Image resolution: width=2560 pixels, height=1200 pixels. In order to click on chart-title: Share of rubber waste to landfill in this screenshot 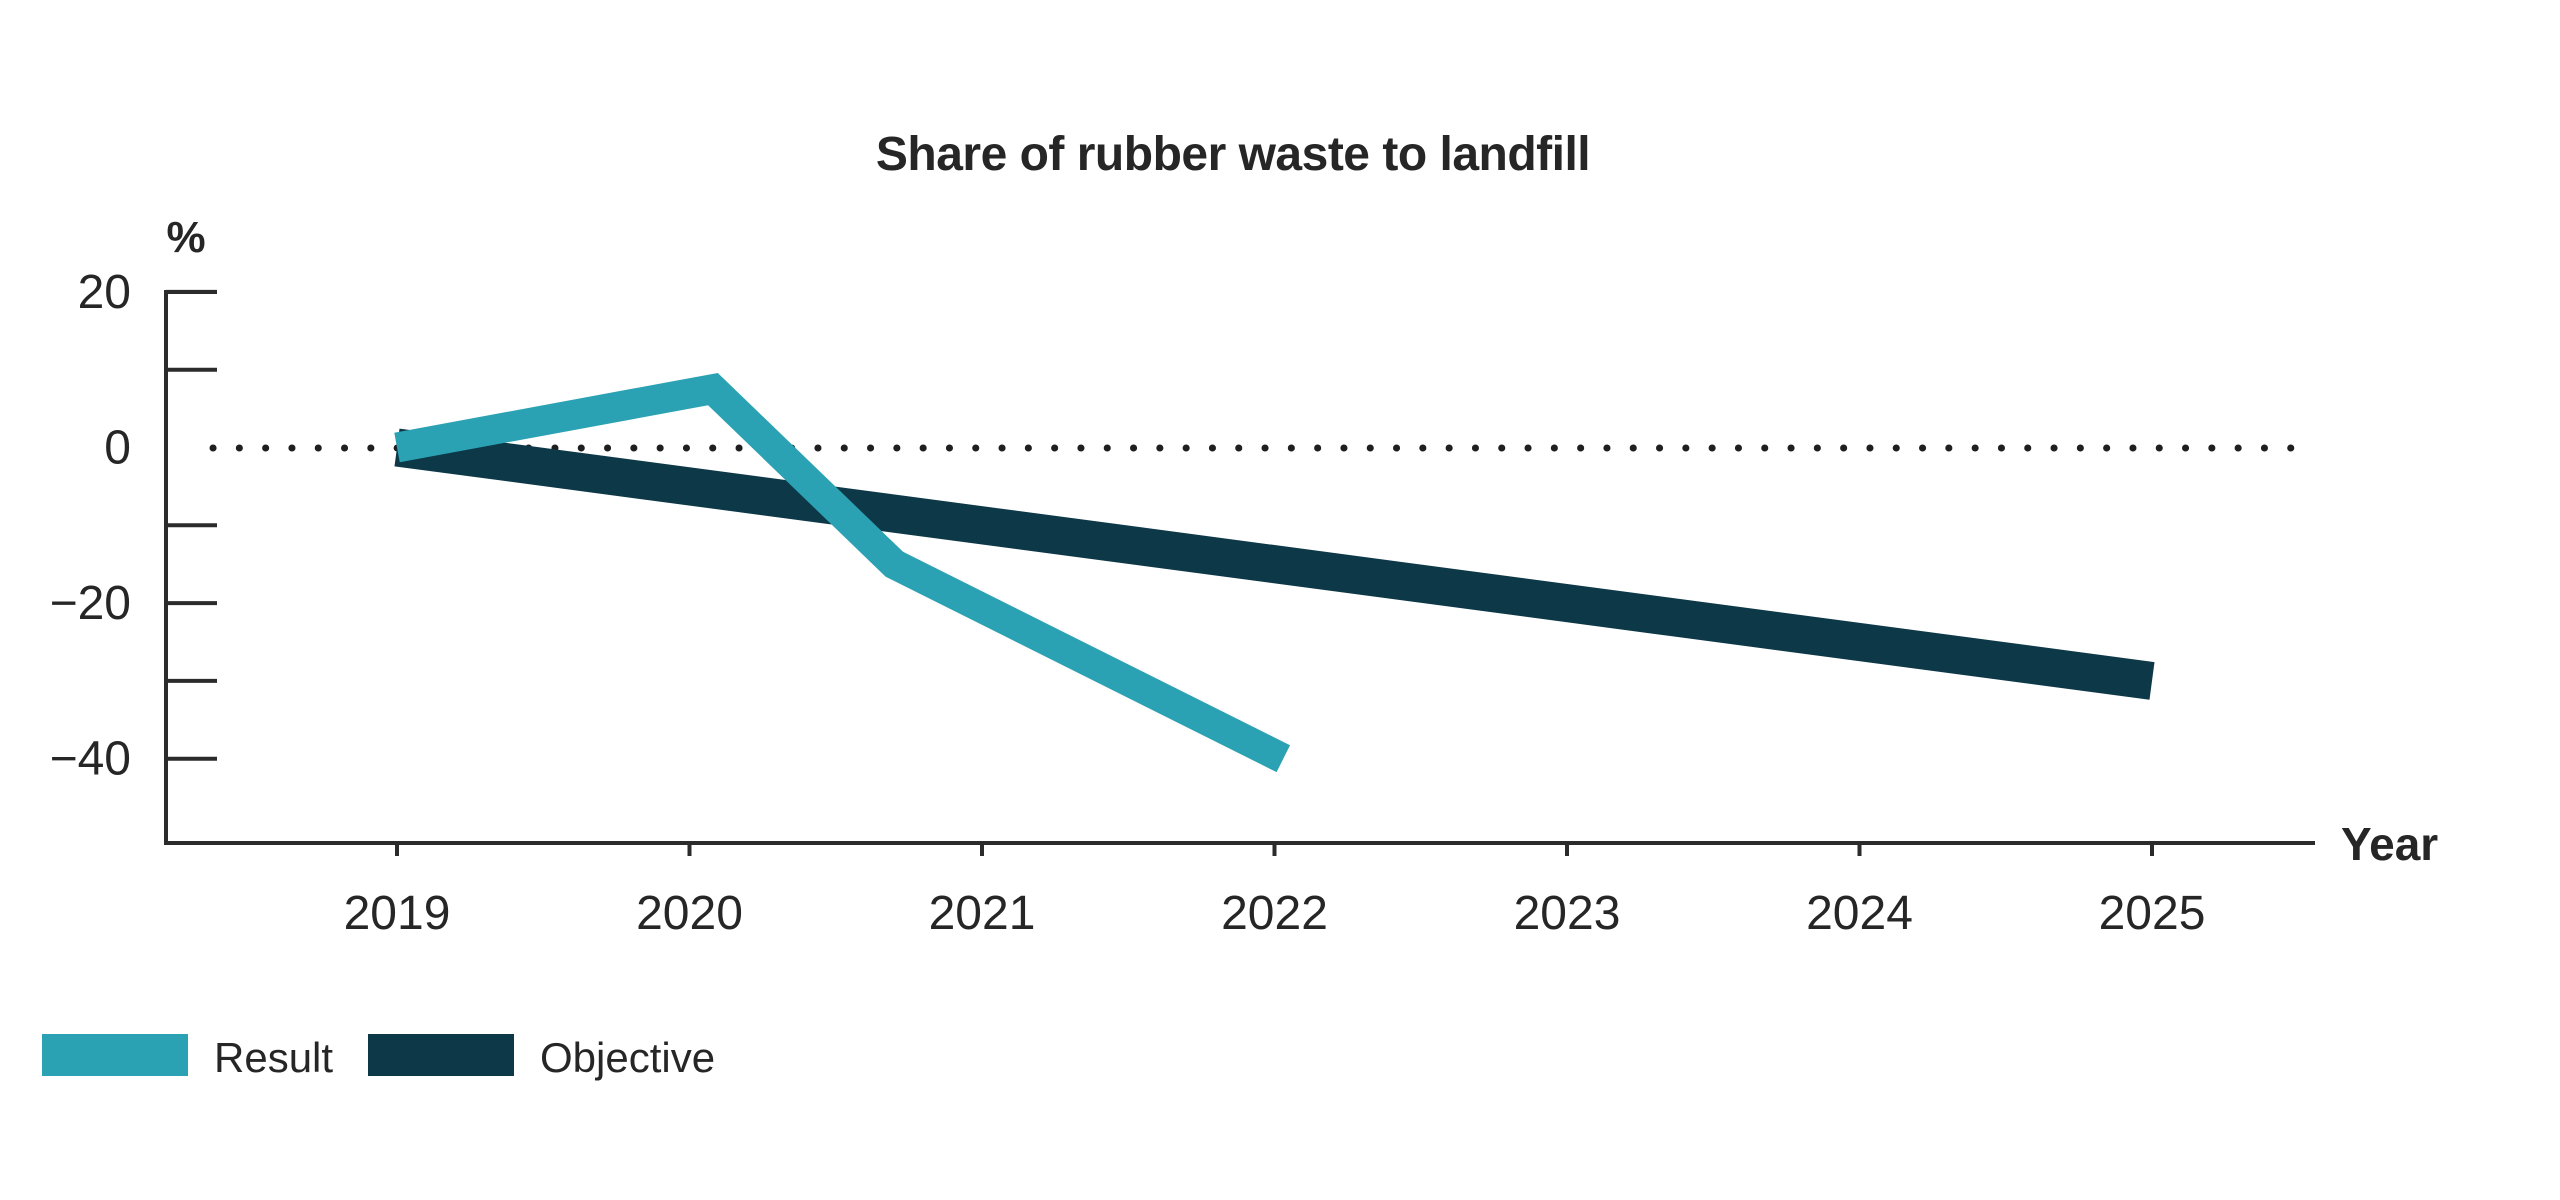, I will do `click(1233, 154)`.